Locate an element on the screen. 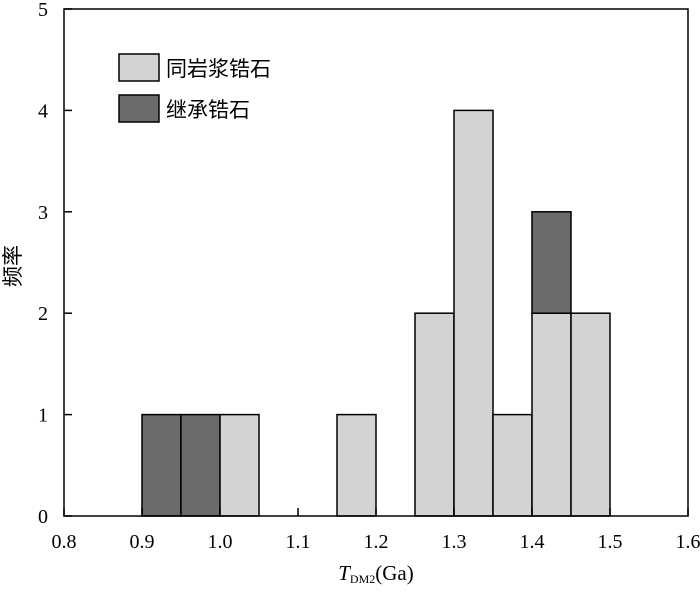 The width and height of the screenshot is (700, 592). legend-label: 同岩浆锆石 is located at coordinates (218, 69).